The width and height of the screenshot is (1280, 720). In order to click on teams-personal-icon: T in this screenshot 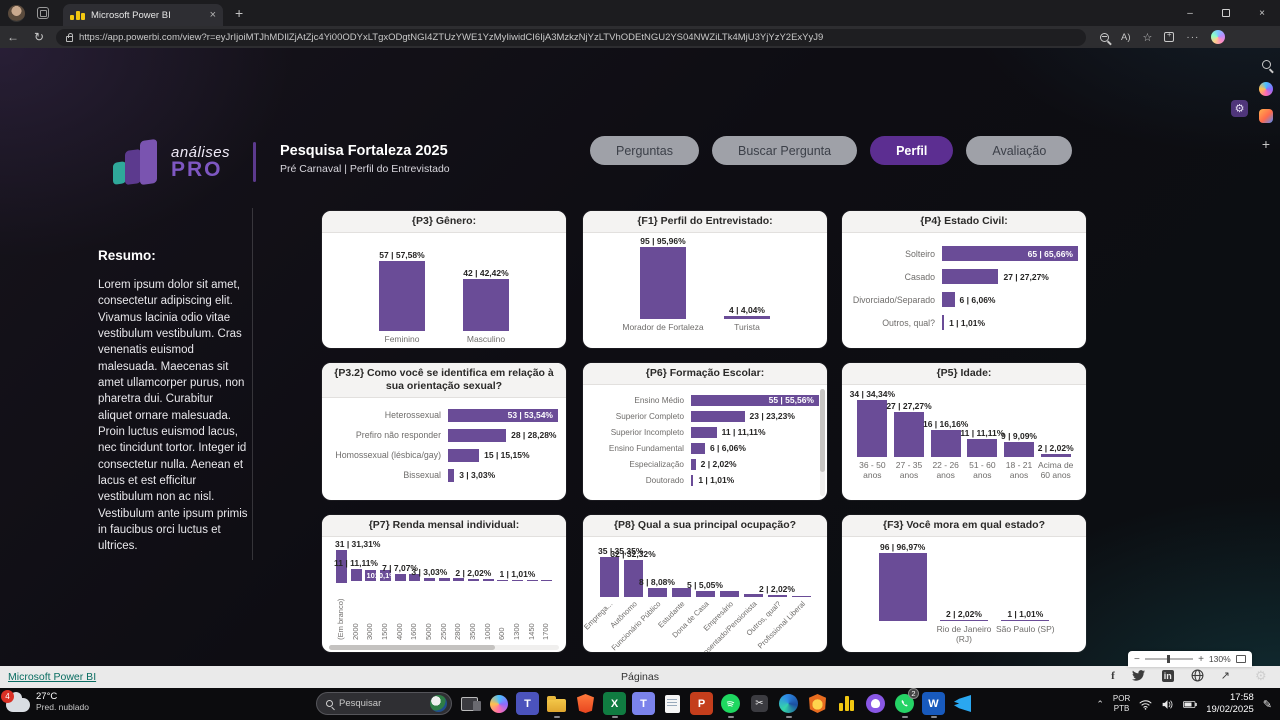, I will do `click(643, 703)`.